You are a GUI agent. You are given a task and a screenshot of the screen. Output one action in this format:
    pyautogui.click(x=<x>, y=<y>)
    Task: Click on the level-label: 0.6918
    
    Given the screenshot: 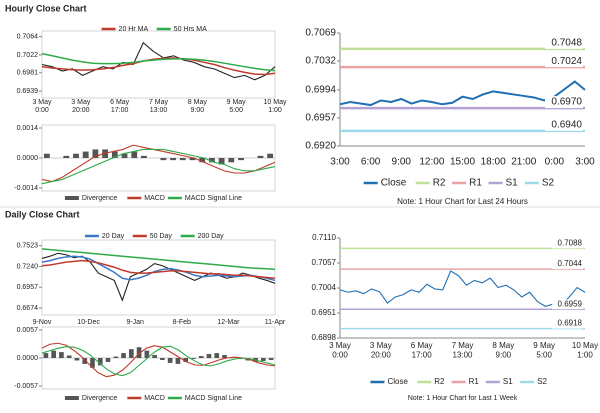 What is the action you would take?
    pyautogui.click(x=570, y=323)
    